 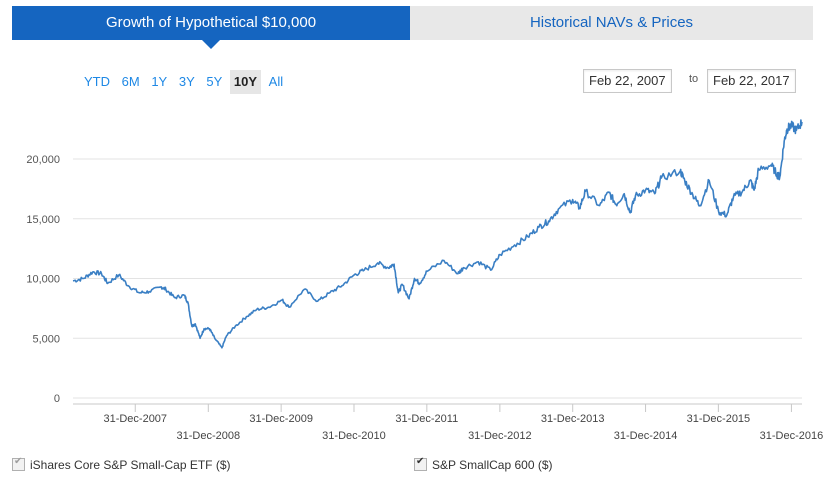 What do you see at coordinates (214, 81) in the screenshot?
I see `range-5y-button: 5Y` at bounding box center [214, 81].